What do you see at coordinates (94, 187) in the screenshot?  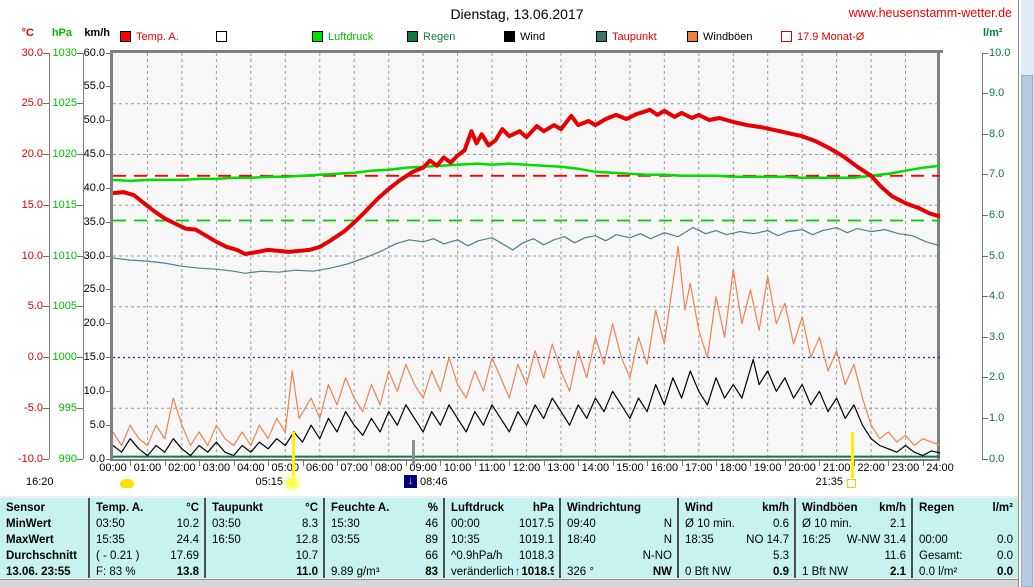 I see `axis-km-h-tick-label: 40.0` at bounding box center [94, 187].